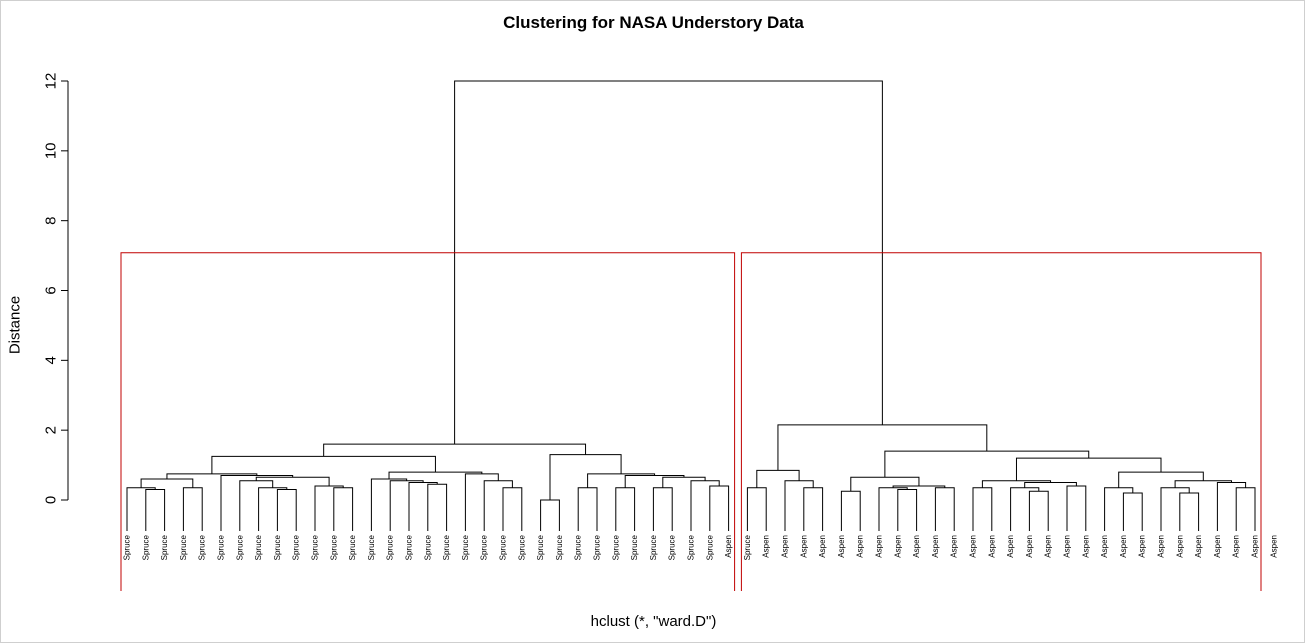 The width and height of the screenshot is (1305, 643). Describe the element at coordinates (51, 500) in the screenshot. I see `y-tick-label: 0` at that location.